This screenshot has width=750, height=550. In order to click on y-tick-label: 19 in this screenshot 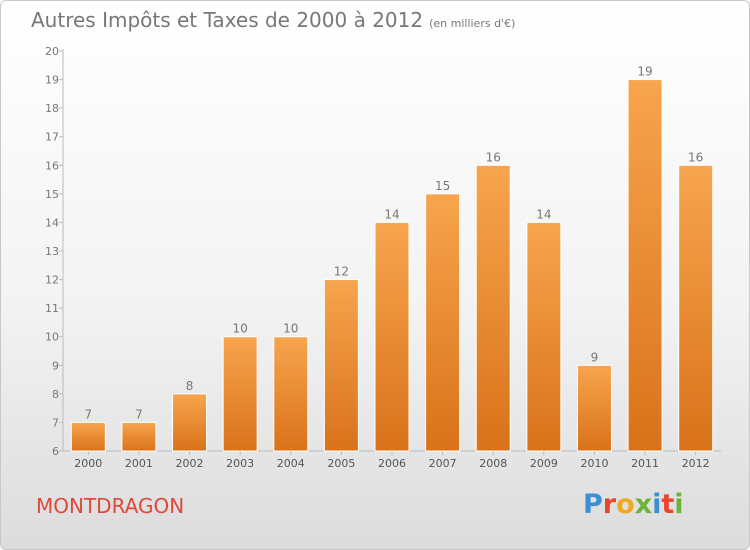, I will do `click(52, 80)`.